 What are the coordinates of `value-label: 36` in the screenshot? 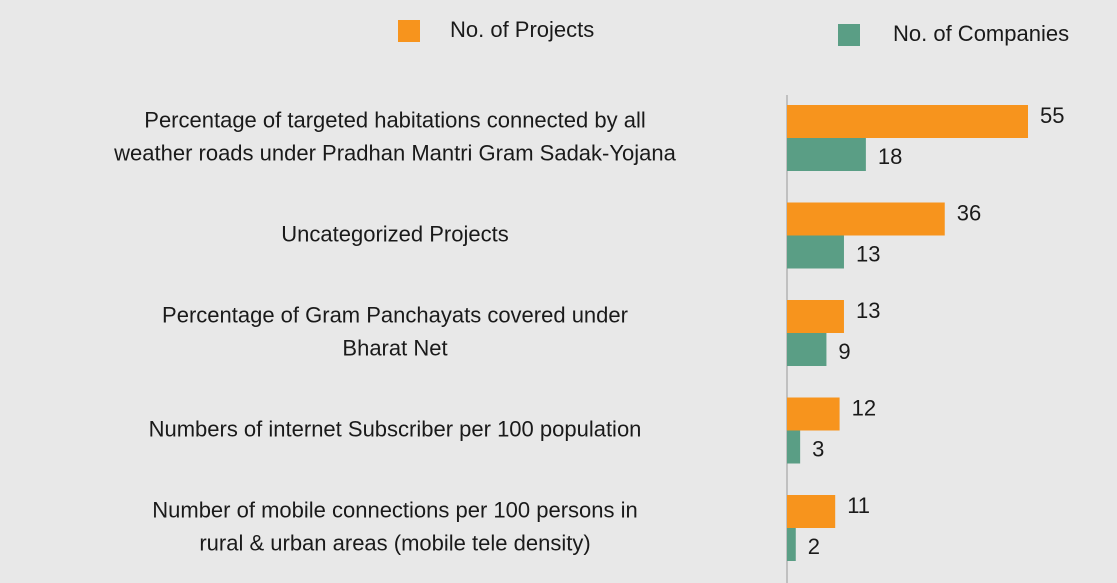 It's located at (969, 212).